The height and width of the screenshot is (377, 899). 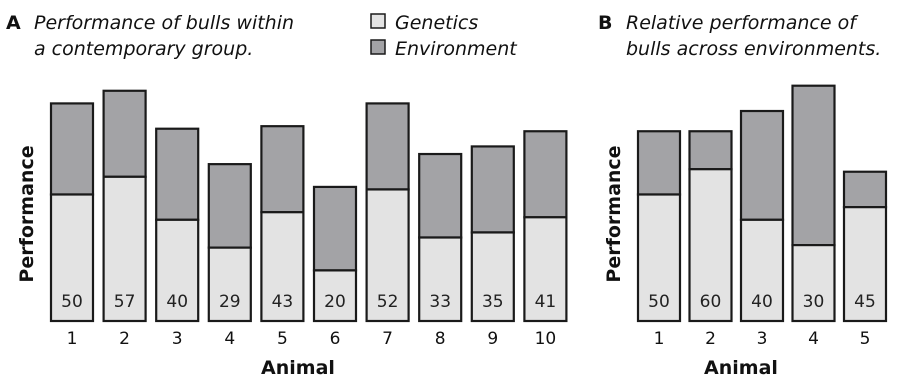 What do you see at coordinates (440, 302) in the screenshot?
I see `data-label-a-8: 33` at bounding box center [440, 302].